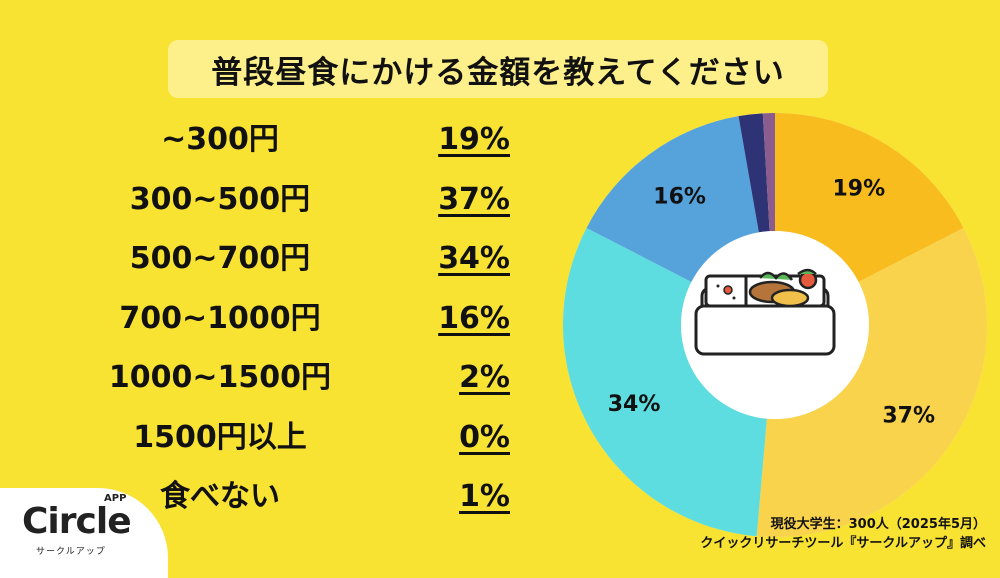 The image size is (1000, 578). I want to click on legend-row: 300~500円 37%, so click(270, 200).